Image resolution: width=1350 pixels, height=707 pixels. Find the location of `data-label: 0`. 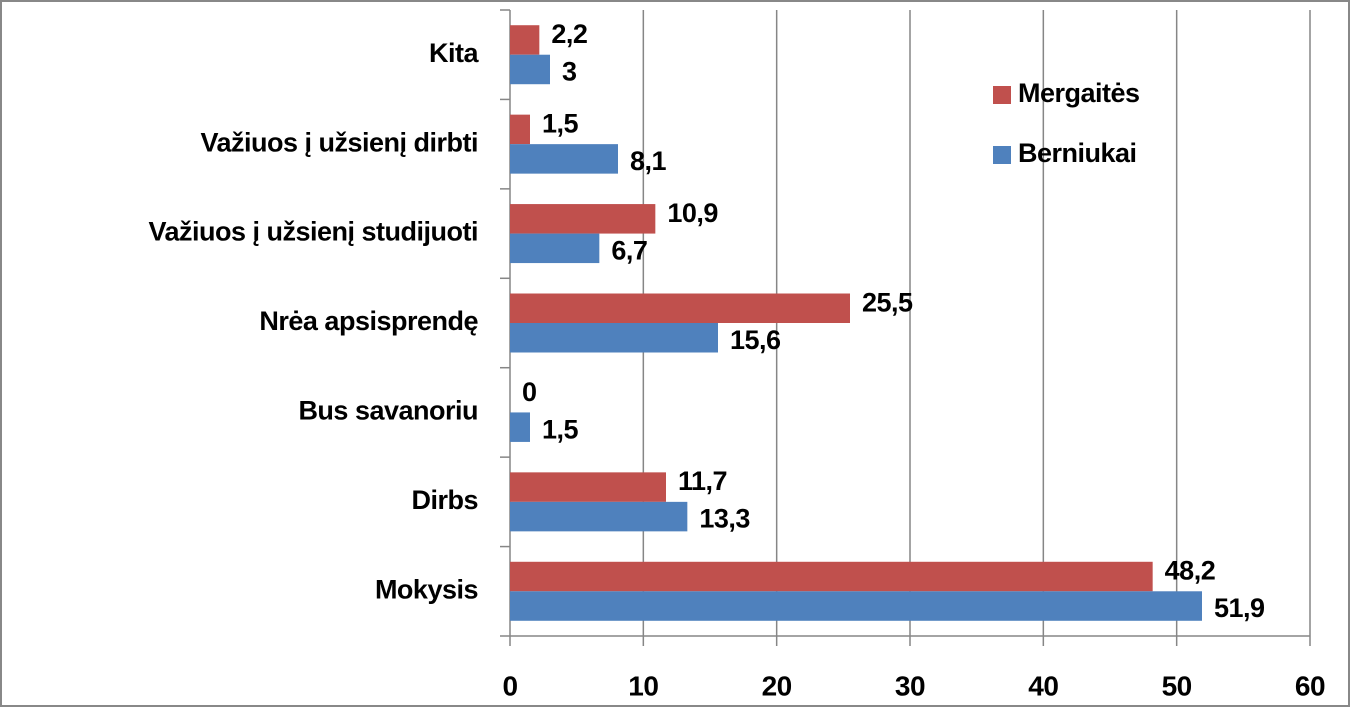

data-label: 0 is located at coordinates (529, 392).